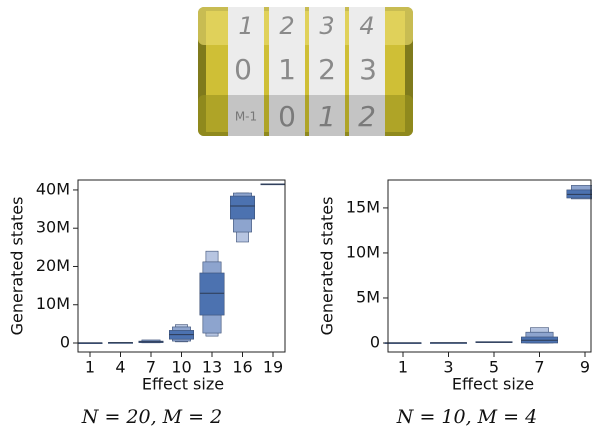  Describe the element at coordinates (53, 265) in the screenshot. I see `y-tick-label: 20M` at that location.